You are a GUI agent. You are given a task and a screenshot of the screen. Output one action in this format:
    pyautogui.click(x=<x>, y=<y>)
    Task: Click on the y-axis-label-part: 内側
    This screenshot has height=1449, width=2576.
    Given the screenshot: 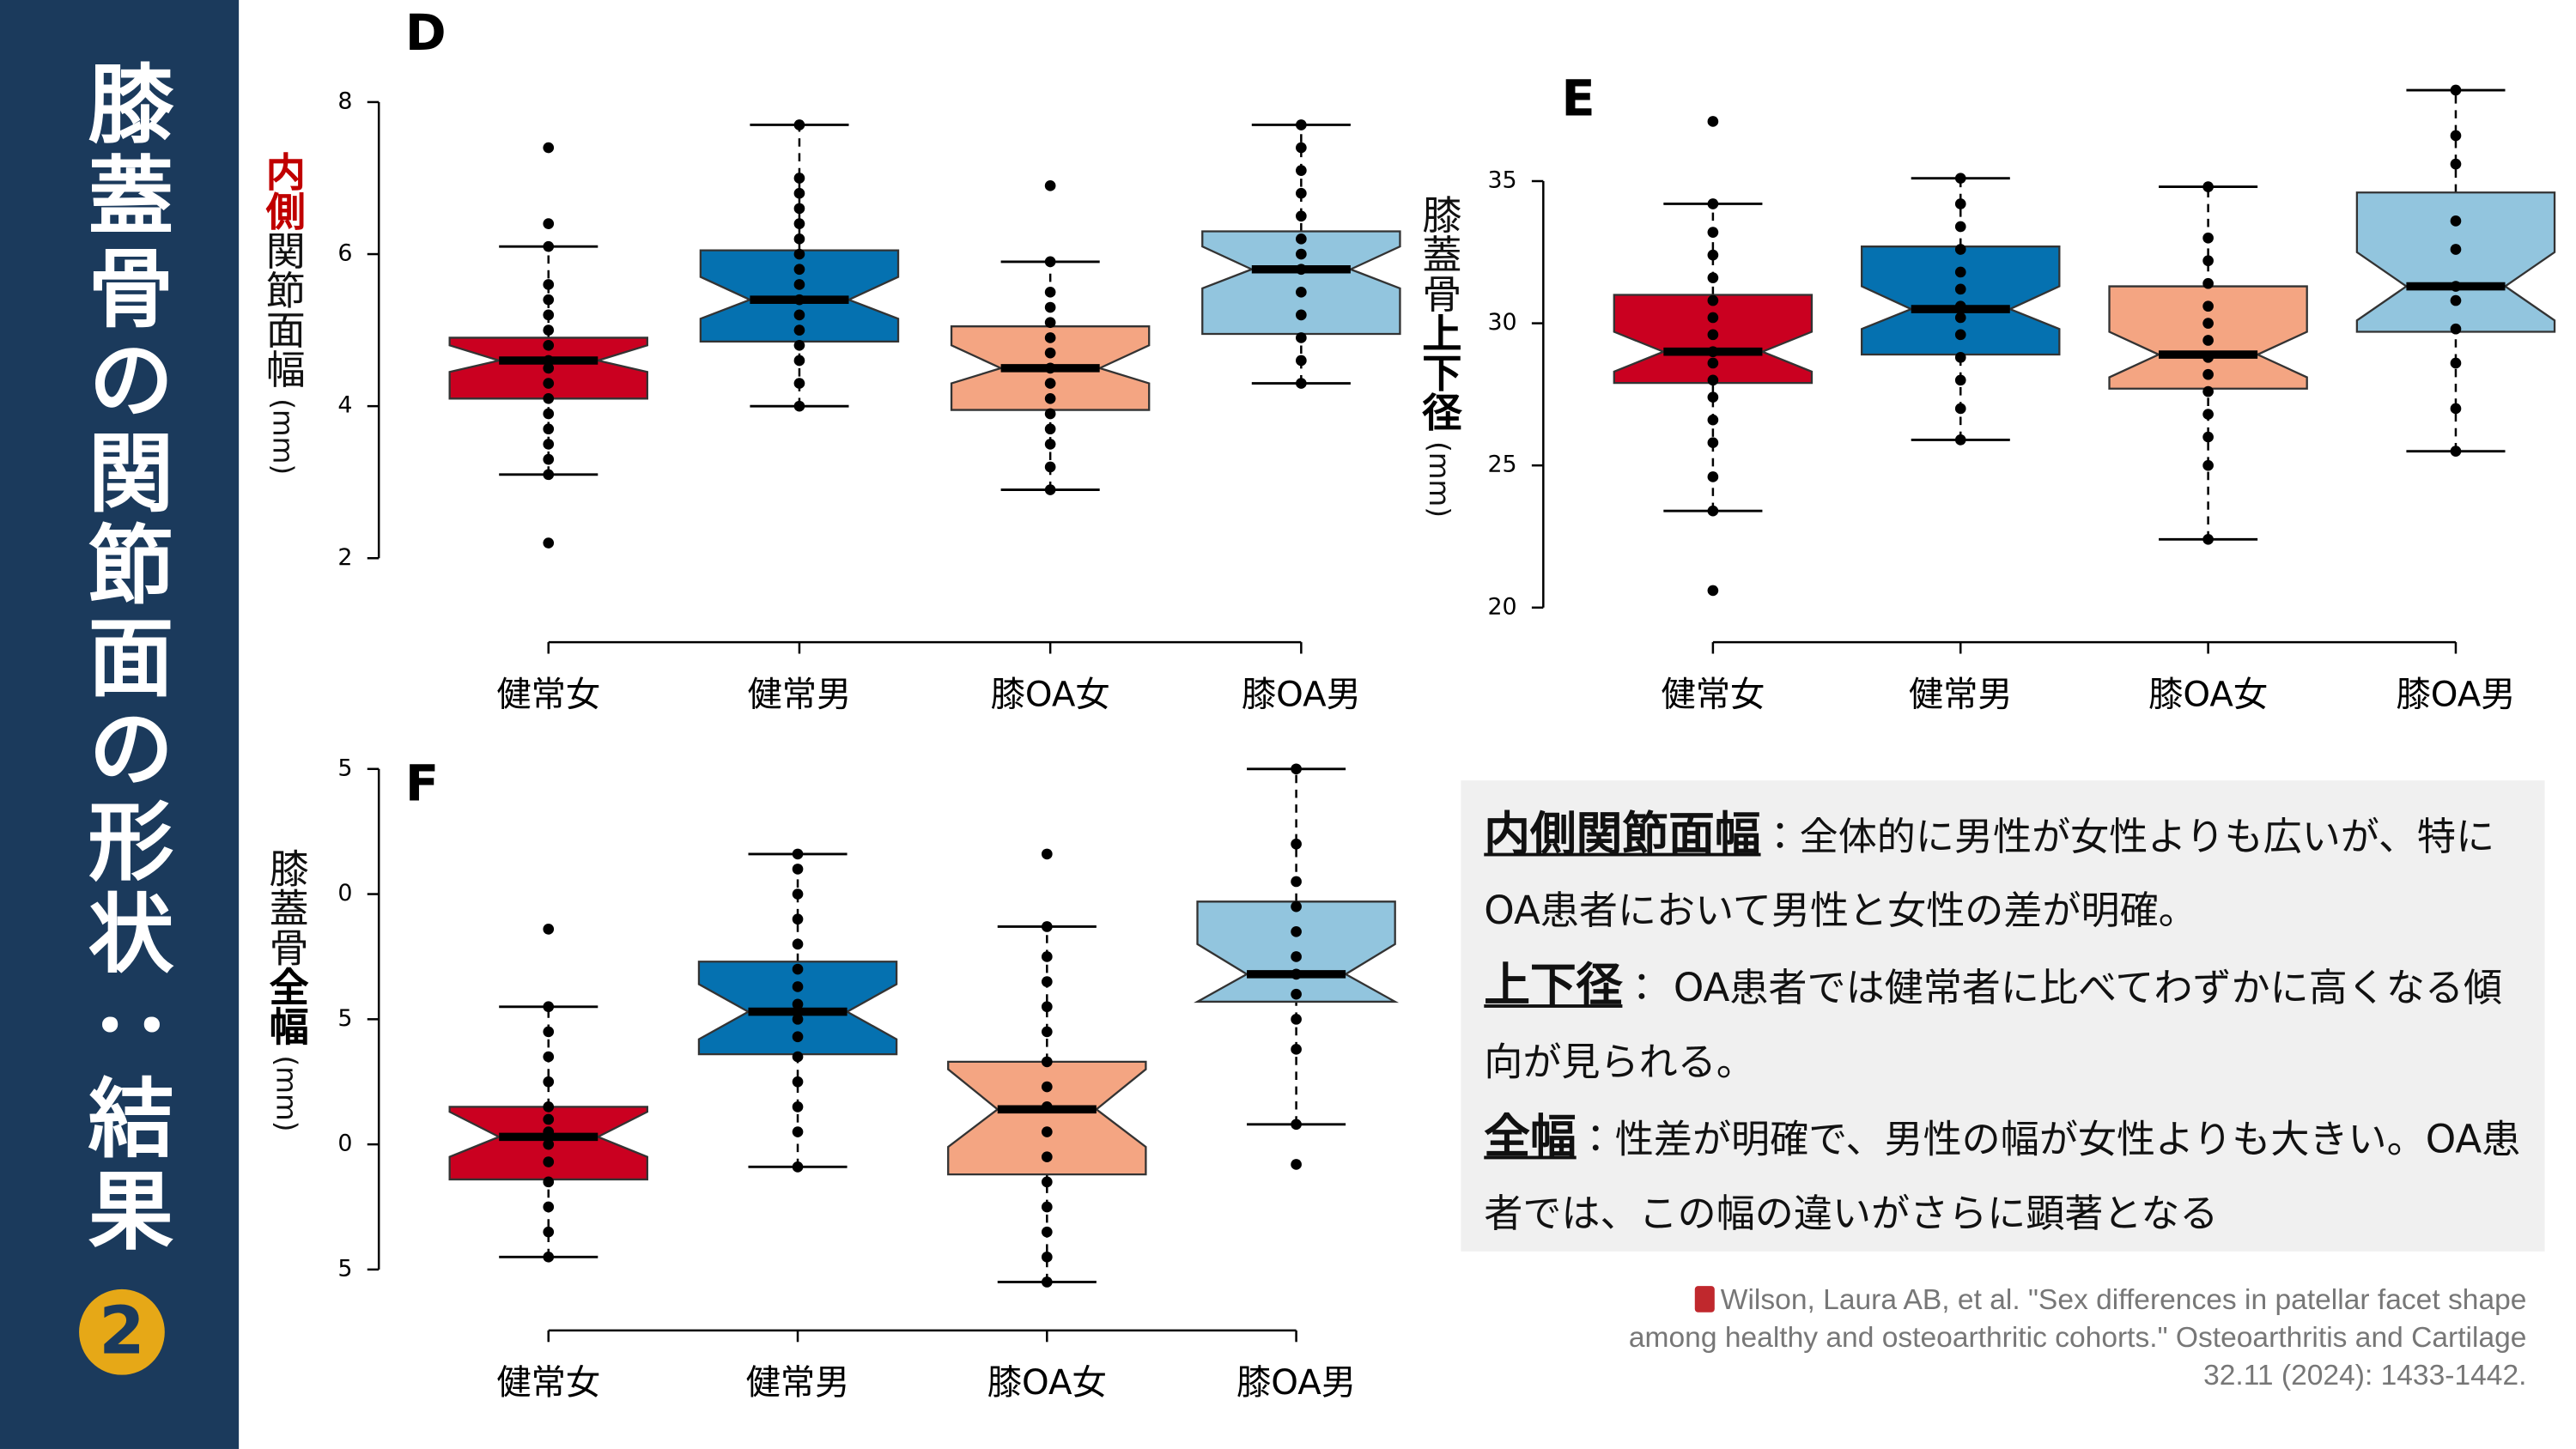 What is the action you would take?
    pyautogui.click(x=281, y=191)
    